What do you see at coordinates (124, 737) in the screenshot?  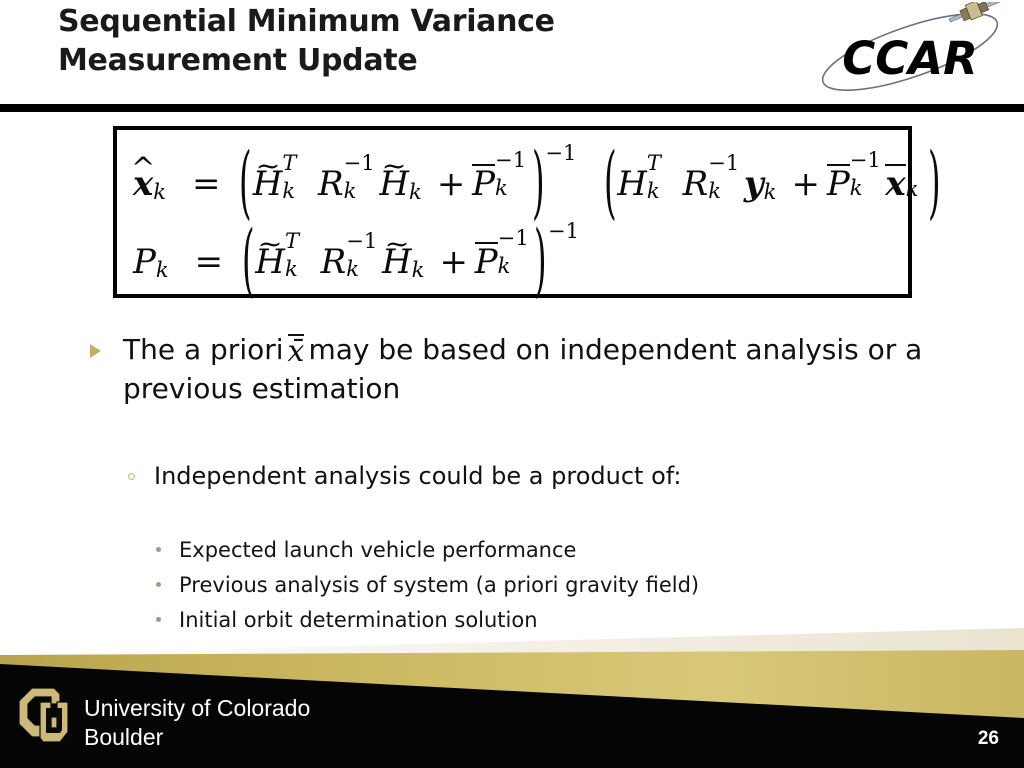 I see `institution-line-2: Boulder` at bounding box center [124, 737].